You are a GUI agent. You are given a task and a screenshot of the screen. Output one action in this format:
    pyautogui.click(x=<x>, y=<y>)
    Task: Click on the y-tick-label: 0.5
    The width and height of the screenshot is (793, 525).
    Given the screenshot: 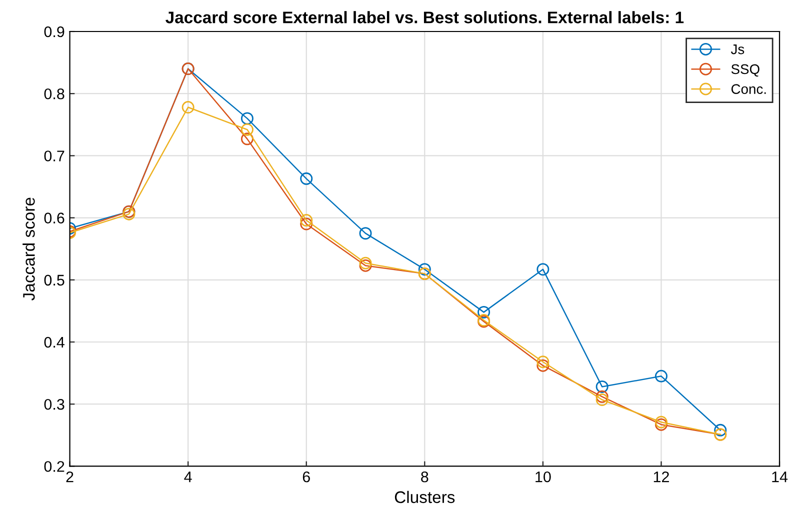 What is the action you would take?
    pyautogui.click(x=54, y=280)
    